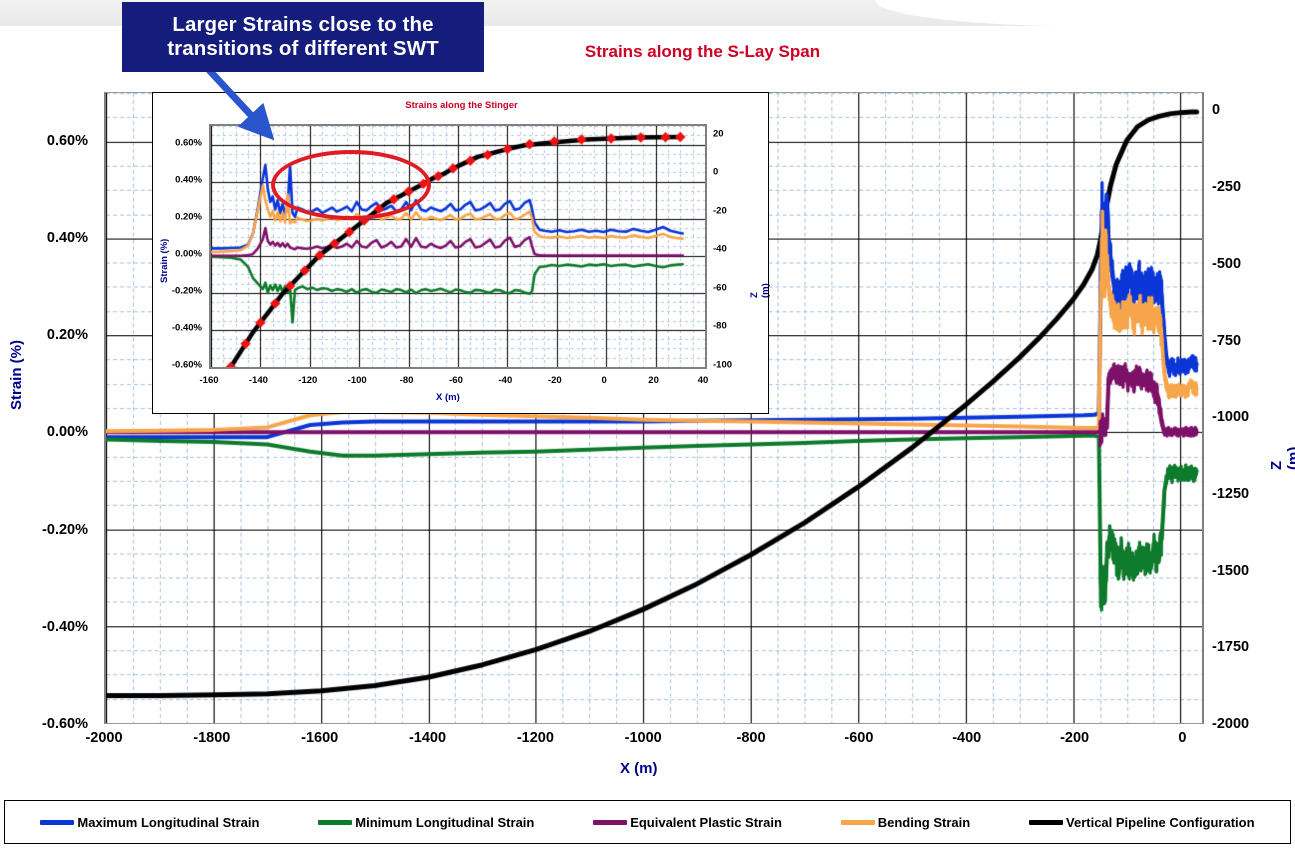  What do you see at coordinates (164, 260) in the screenshot?
I see `inset-y-left-axis-label: Strain (%)` at bounding box center [164, 260].